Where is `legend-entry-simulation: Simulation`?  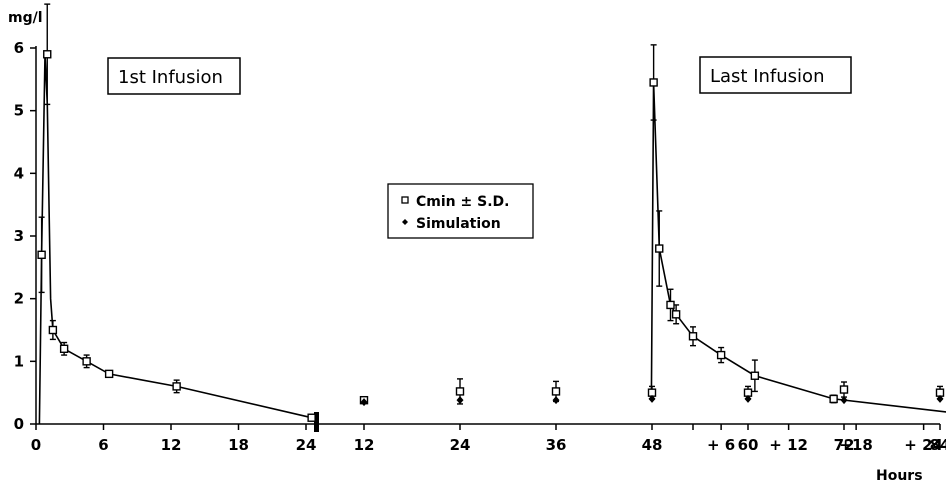 legend-entry-simulation: Simulation is located at coordinates (458, 224).